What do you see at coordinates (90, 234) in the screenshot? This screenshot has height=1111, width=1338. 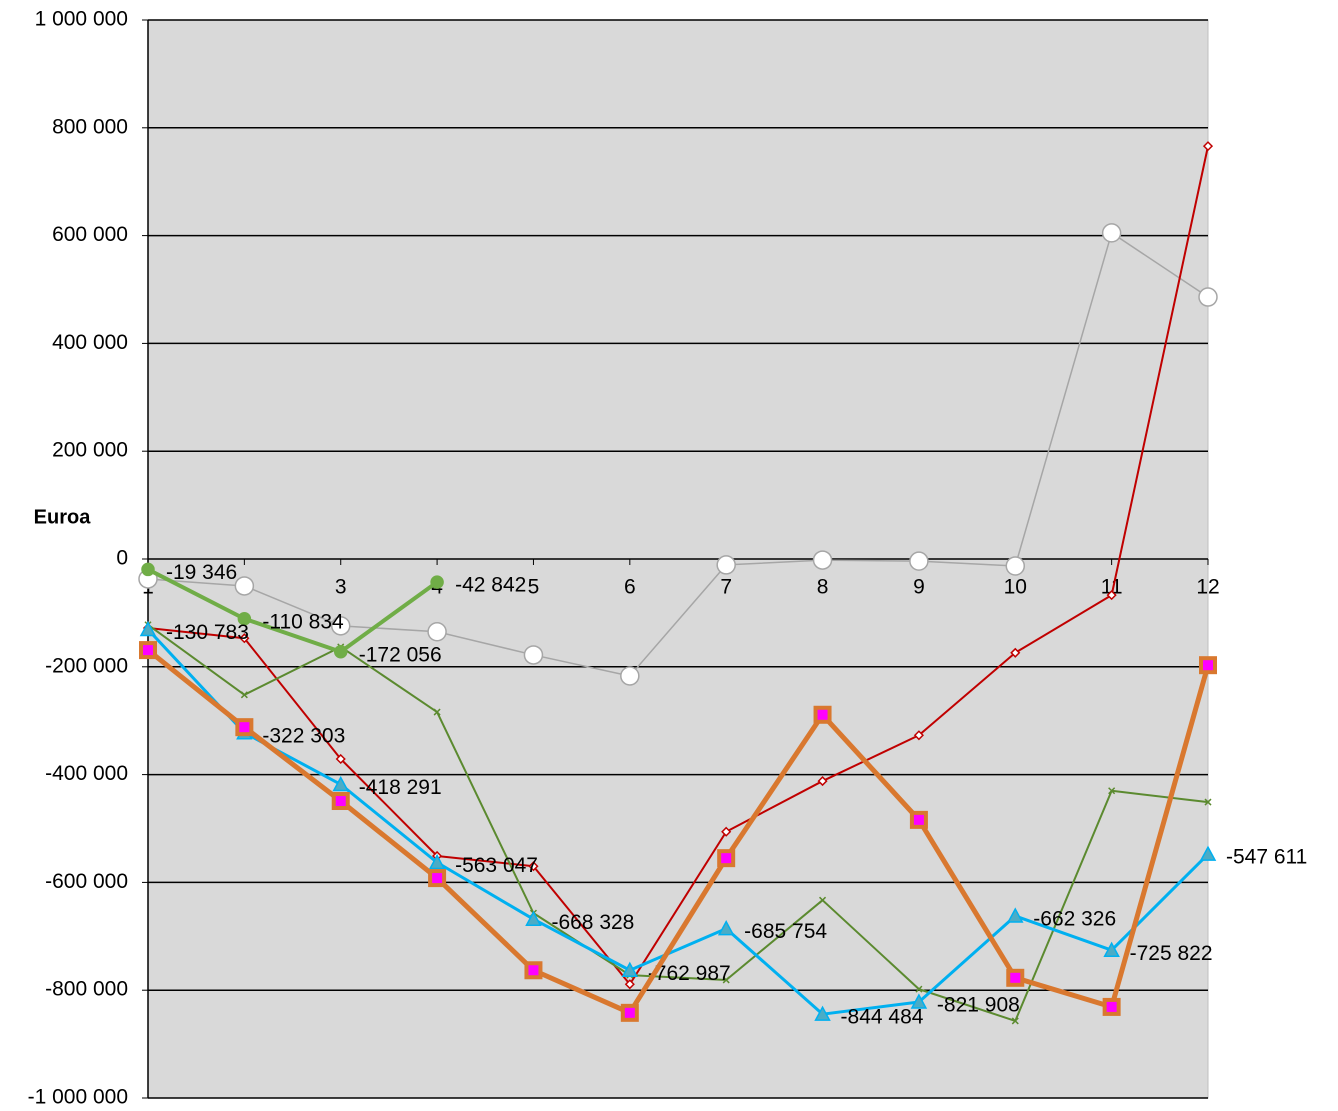 I see `y-tick-label: 600 000` at bounding box center [90, 234].